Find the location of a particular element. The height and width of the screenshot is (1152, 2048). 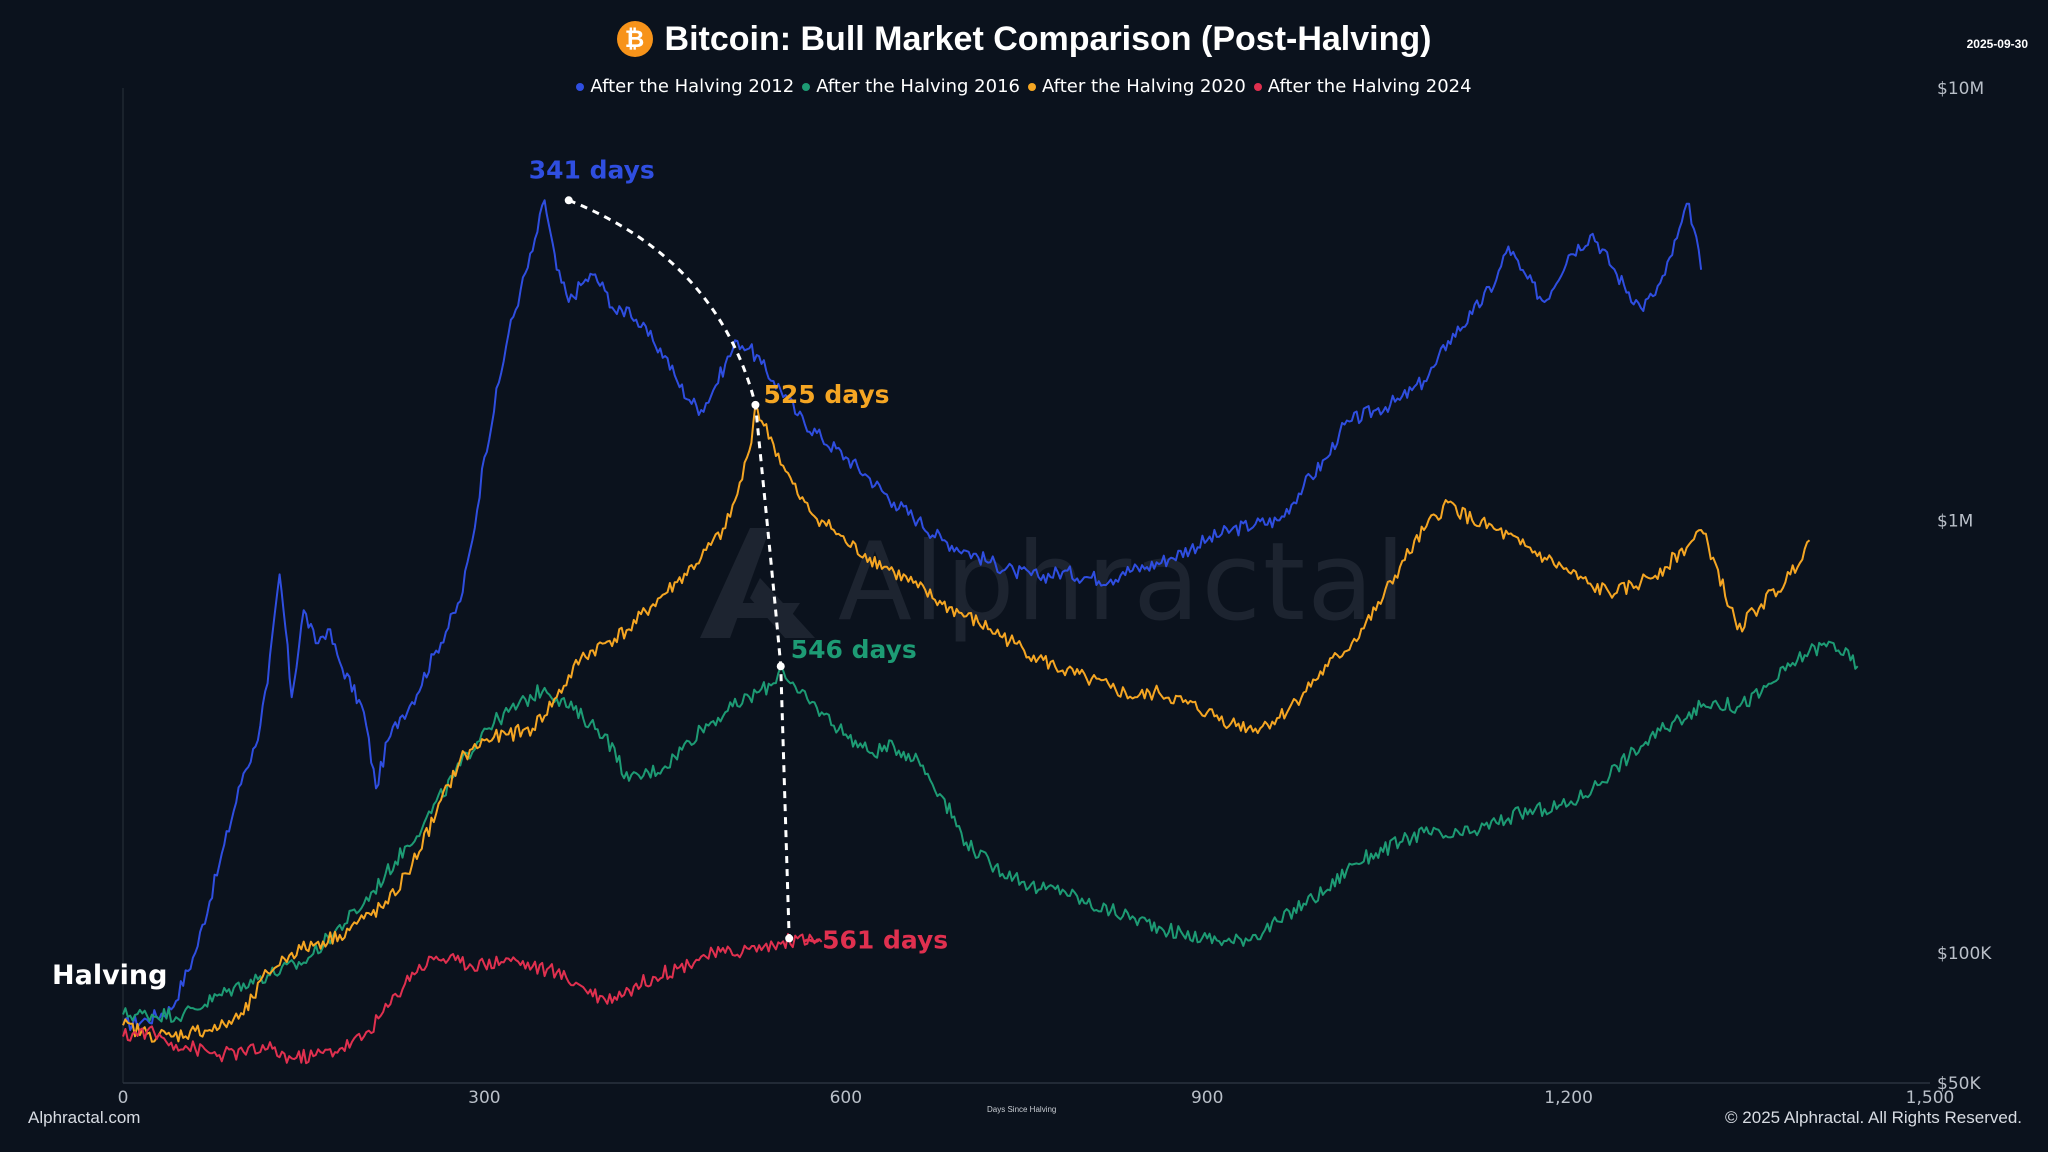

legend-item: After the Halving 2012 is located at coordinates (685, 86).